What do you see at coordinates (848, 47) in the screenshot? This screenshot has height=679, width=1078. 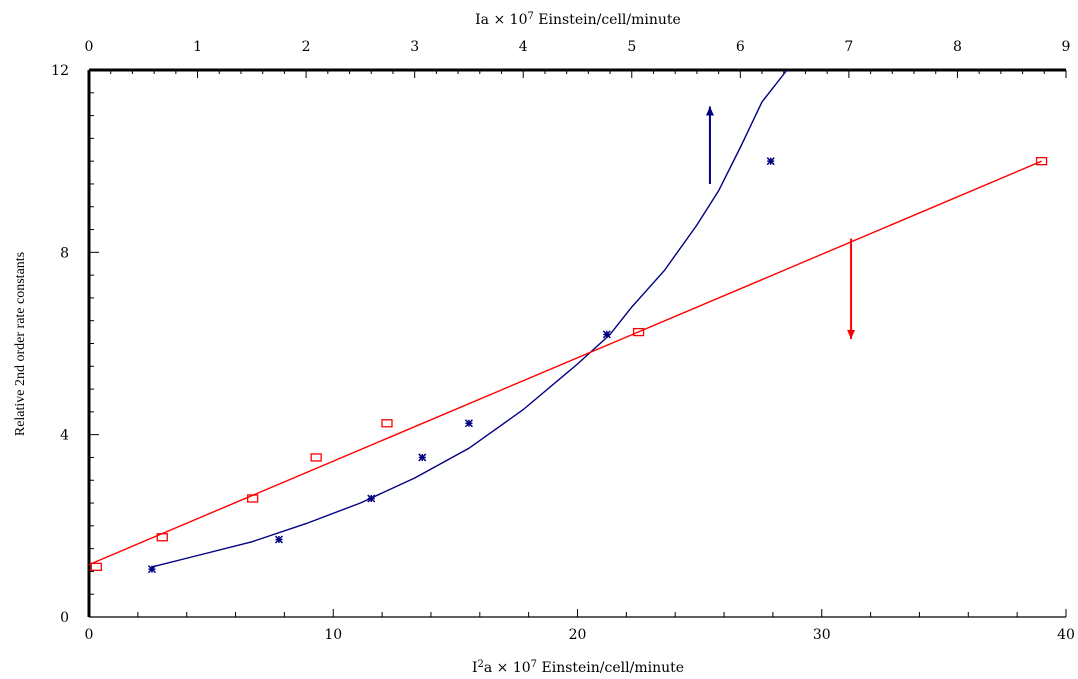 I see `x-top-tick-label: 7` at bounding box center [848, 47].